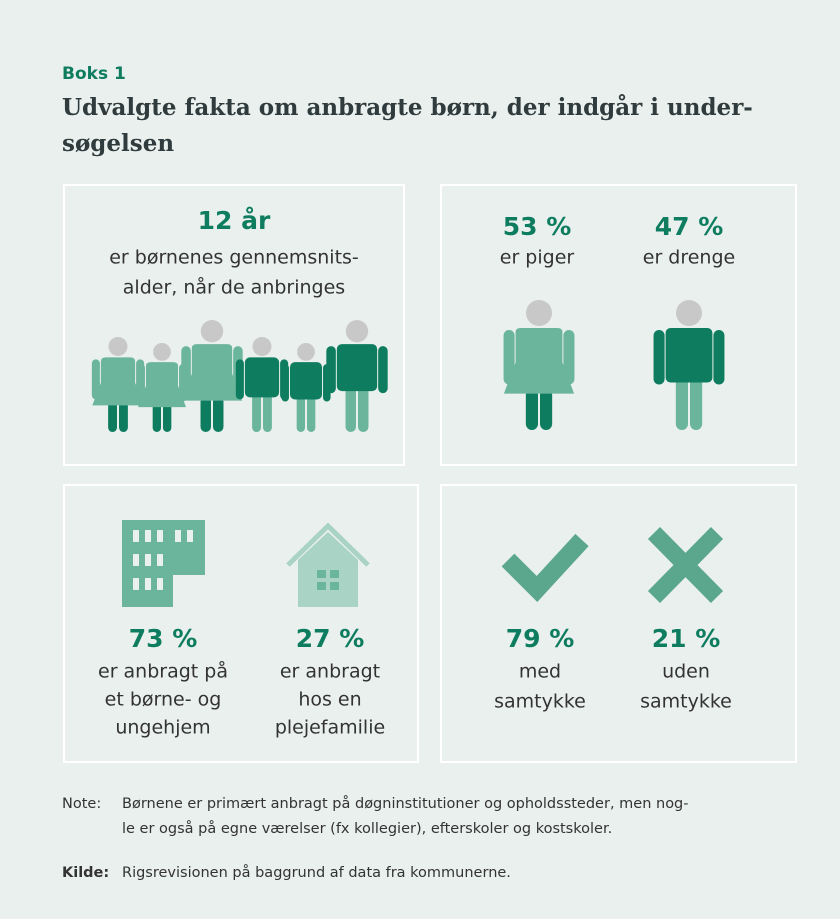 The width and height of the screenshot is (840, 919). I want to click on cross-icon, so click(685, 565).